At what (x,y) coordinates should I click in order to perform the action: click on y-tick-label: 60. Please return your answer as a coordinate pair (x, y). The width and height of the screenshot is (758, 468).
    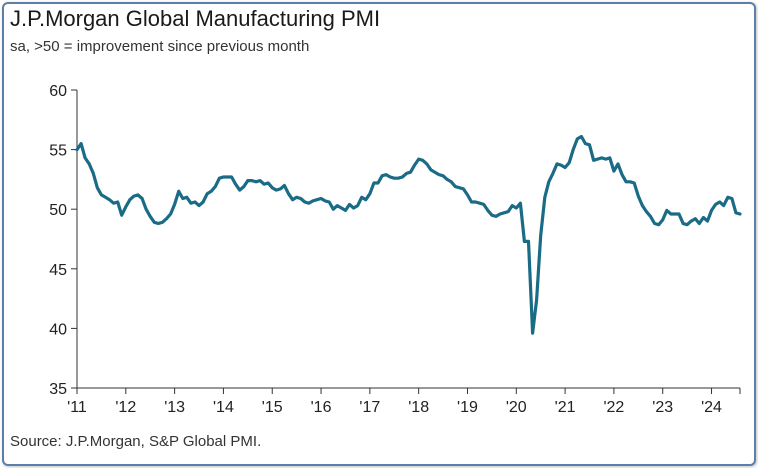
    Looking at the image, I should click on (58, 91).